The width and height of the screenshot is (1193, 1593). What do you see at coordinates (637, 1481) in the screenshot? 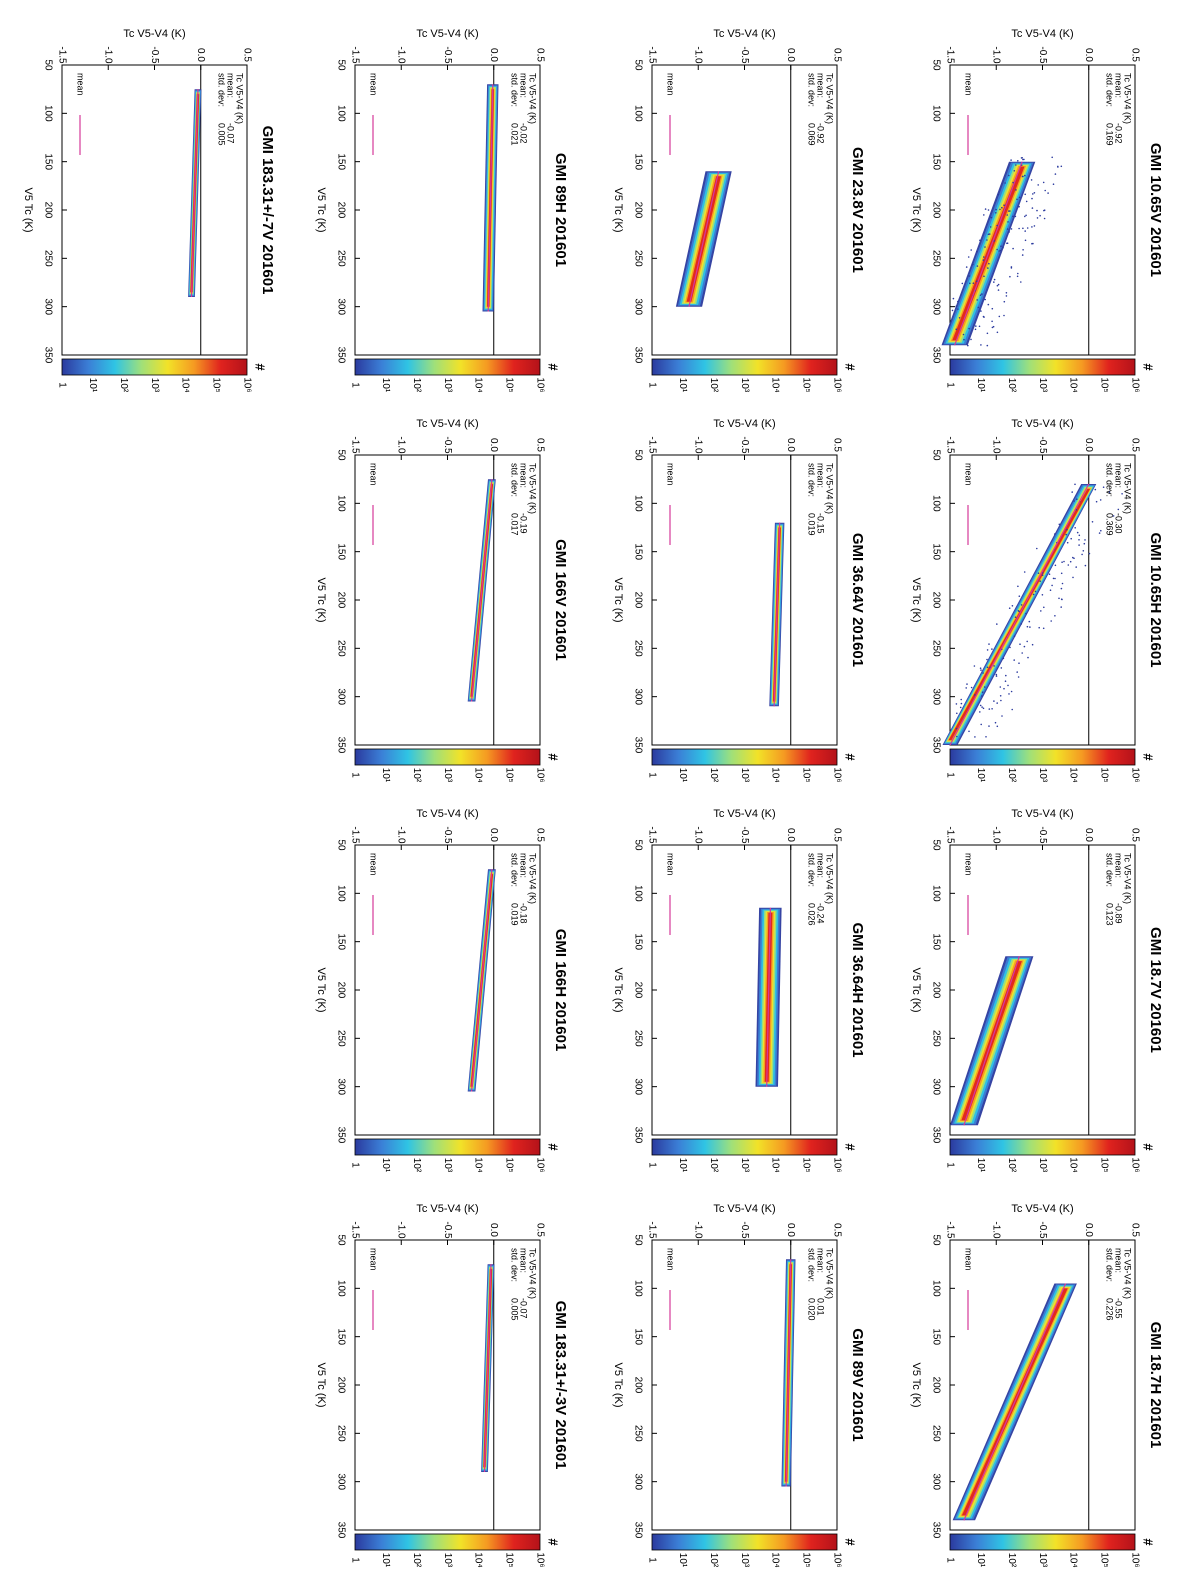
I see `x-tick-label: 300` at bounding box center [637, 1481].